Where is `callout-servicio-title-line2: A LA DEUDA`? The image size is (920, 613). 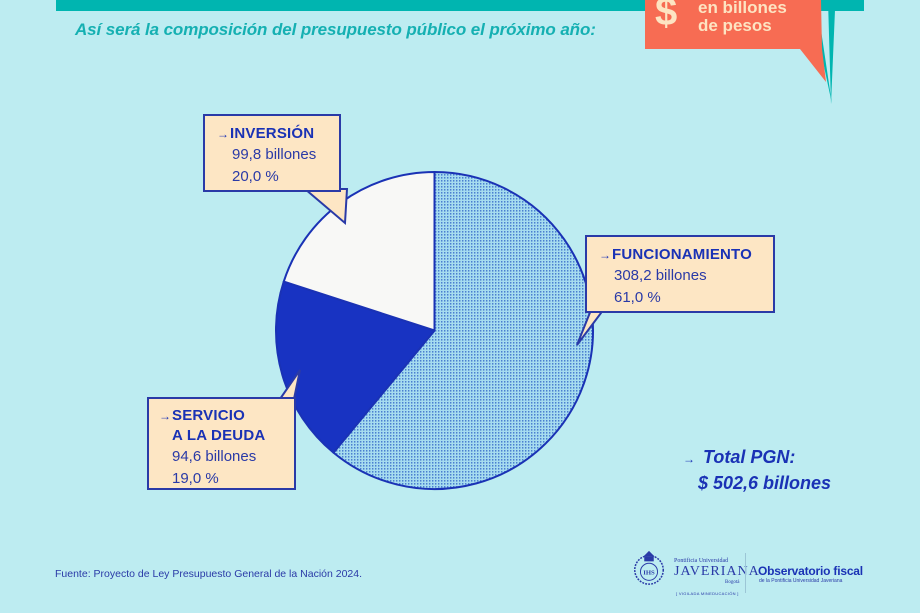
callout-servicio-title-line2: A LA DEUDA is located at coordinates (219, 435).